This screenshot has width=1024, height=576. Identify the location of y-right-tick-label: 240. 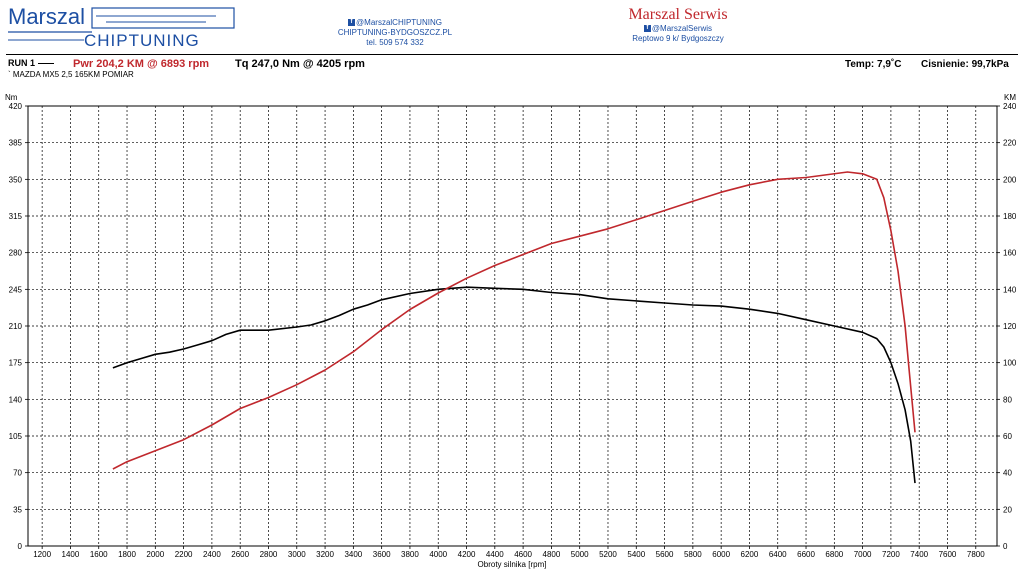
(1010, 106).